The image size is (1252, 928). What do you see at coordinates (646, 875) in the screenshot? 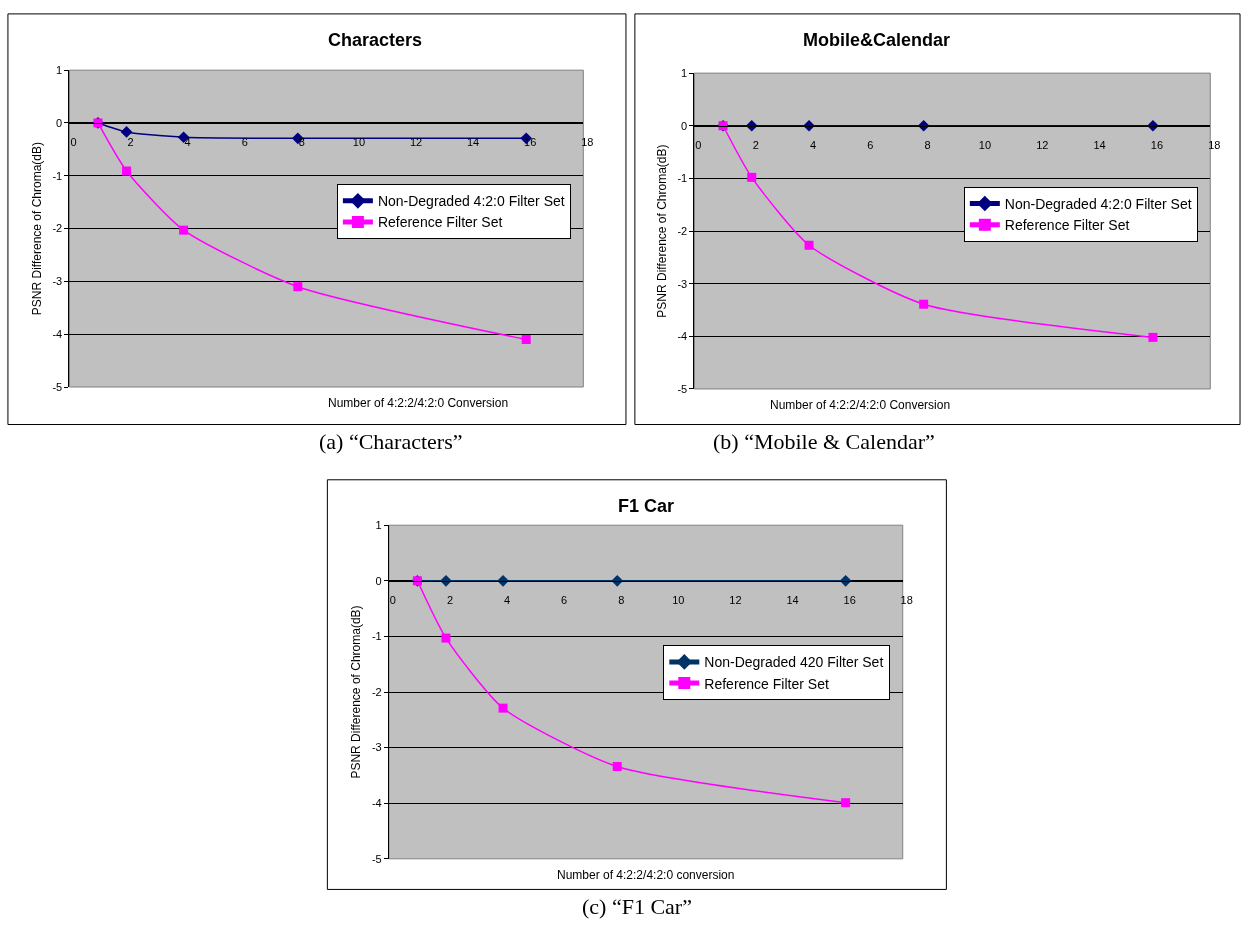
I see `x-axis-title: Number of 4:2:2/4:2:0 conversion` at bounding box center [646, 875].